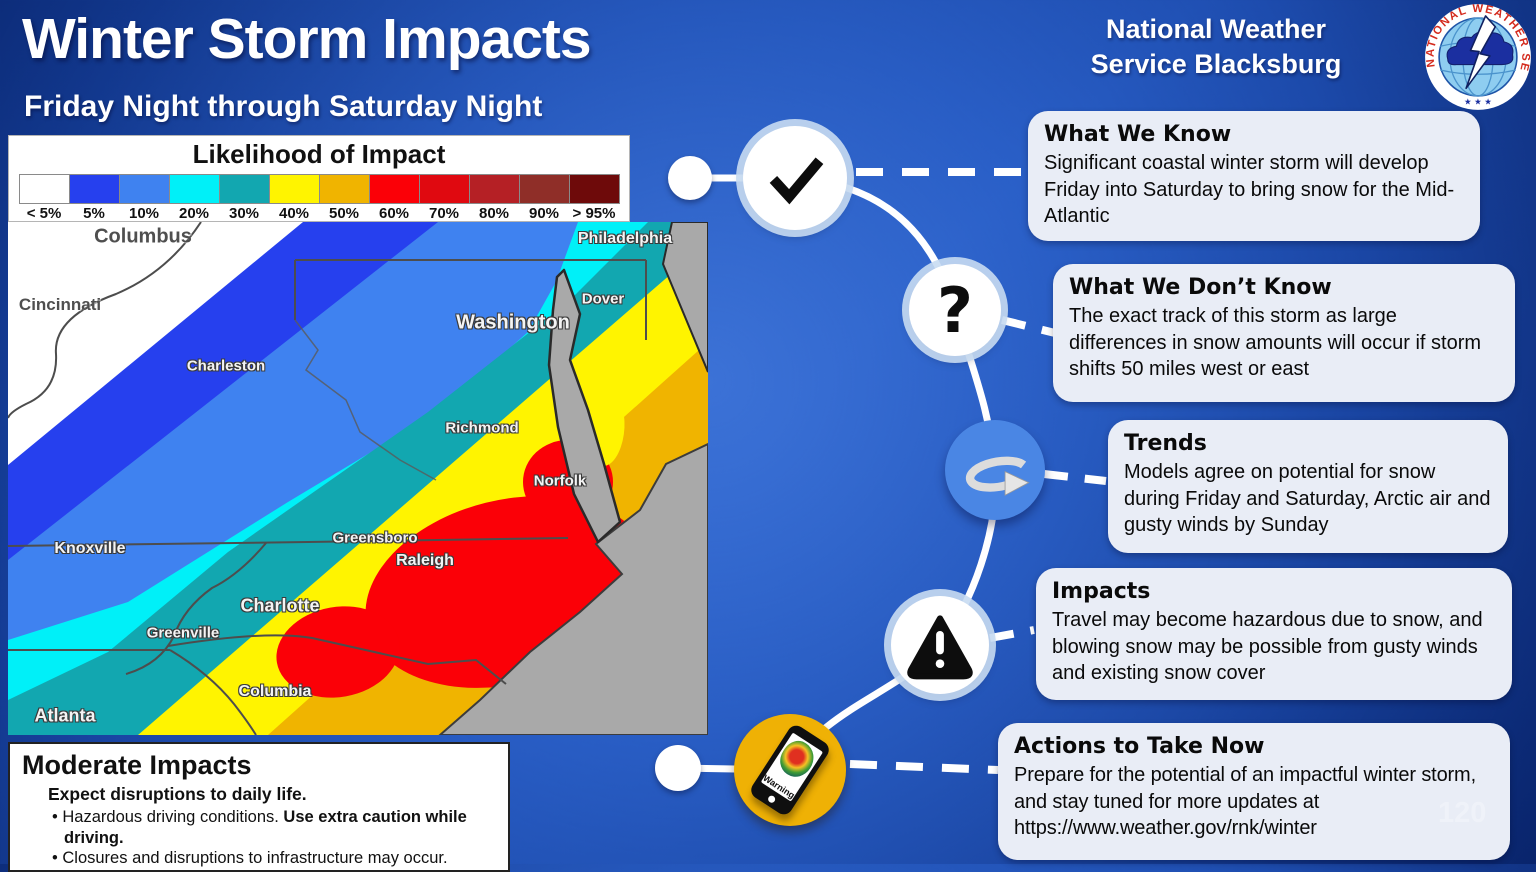  Describe the element at coordinates (1139, 746) in the screenshot. I see `panel-title: Actions to Take Now` at that location.